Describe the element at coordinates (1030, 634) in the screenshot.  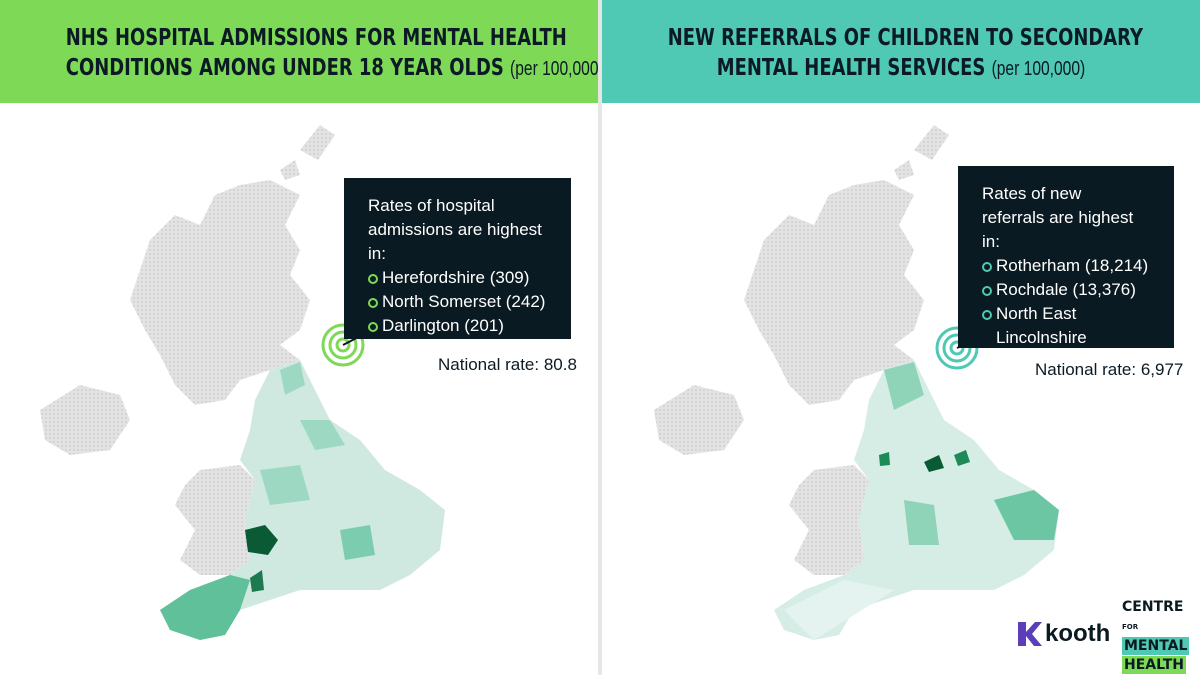
I see `kooth-icon` at that location.